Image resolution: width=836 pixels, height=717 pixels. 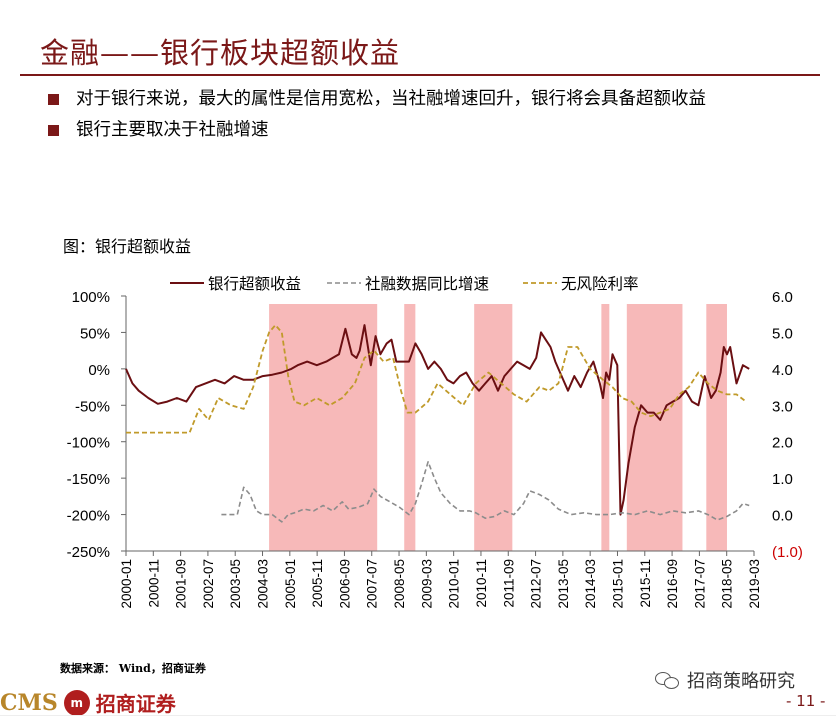 What do you see at coordinates (290, 584) in the screenshot?
I see `x-axis-tick-label: 2005-01` at bounding box center [290, 584].